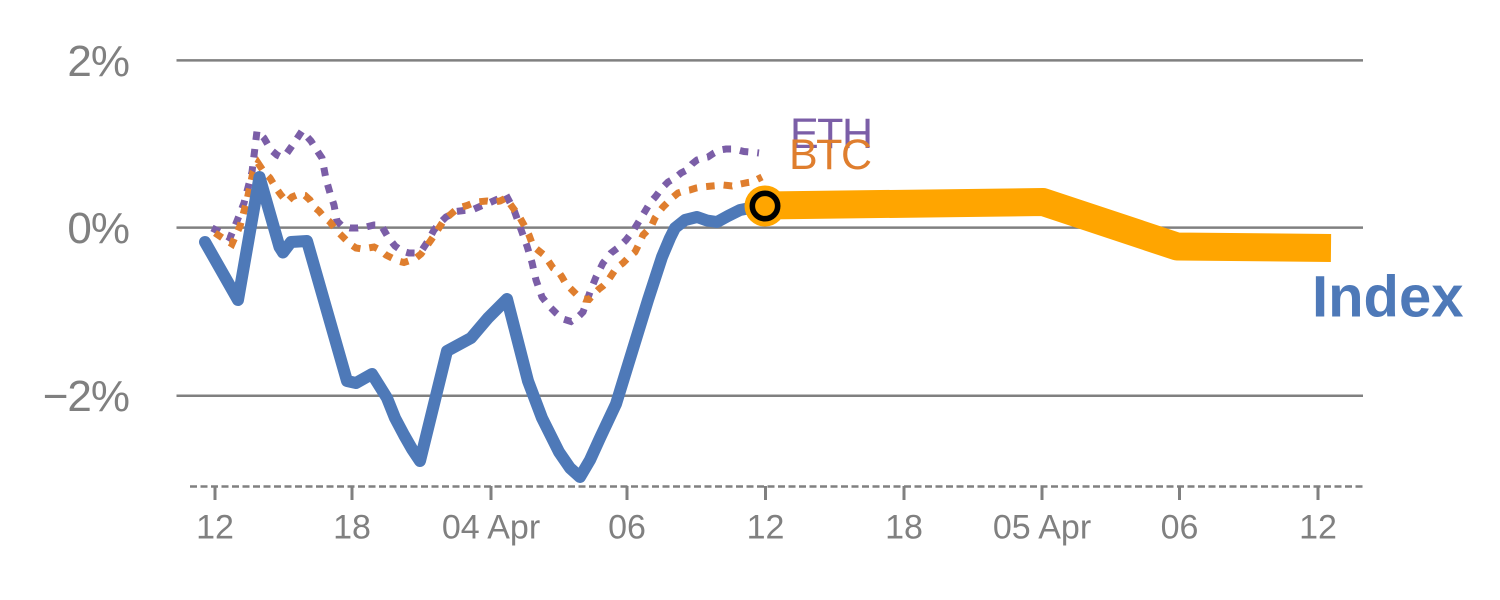  Describe the element at coordinates (1388, 297) in the screenshot. I see `svg-text: Index` at that location.